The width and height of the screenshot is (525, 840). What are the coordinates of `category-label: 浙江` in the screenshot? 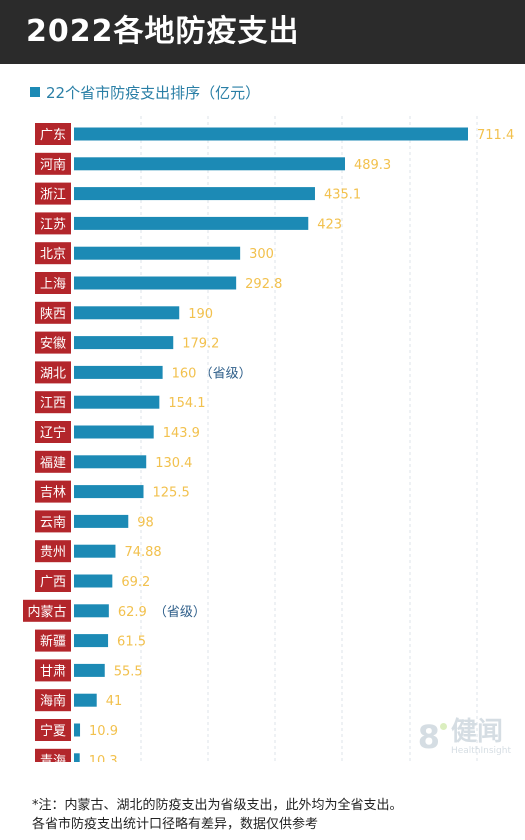 It's located at (53, 195).